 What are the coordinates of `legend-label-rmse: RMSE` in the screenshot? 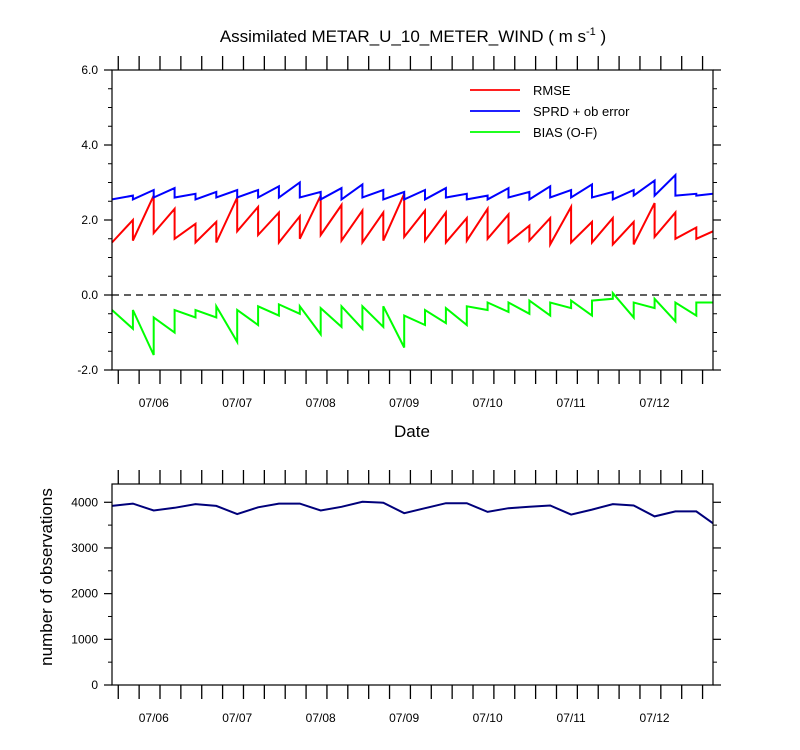 It's located at (552, 90).